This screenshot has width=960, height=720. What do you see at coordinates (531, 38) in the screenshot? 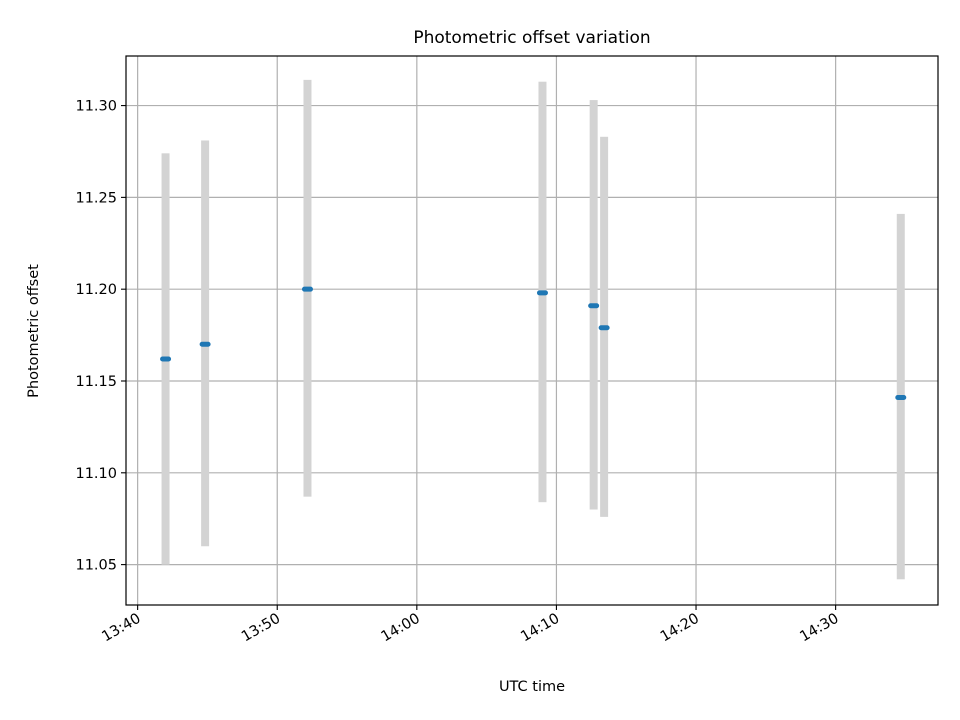
I see `chart-title: Photometric offset variation` at bounding box center [531, 38].